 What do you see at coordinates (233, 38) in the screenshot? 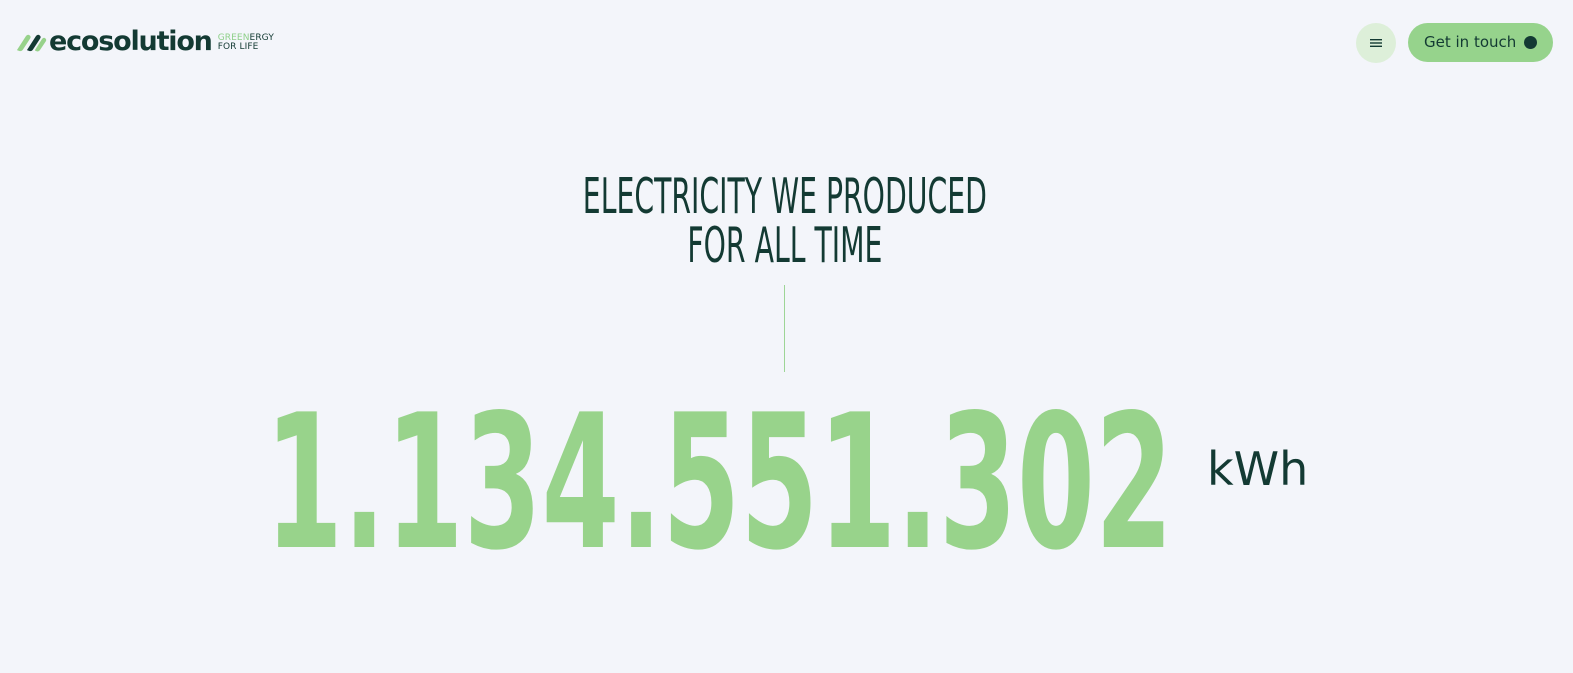
I see `tagline-green: GREEN` at bounding box center [233, 38].